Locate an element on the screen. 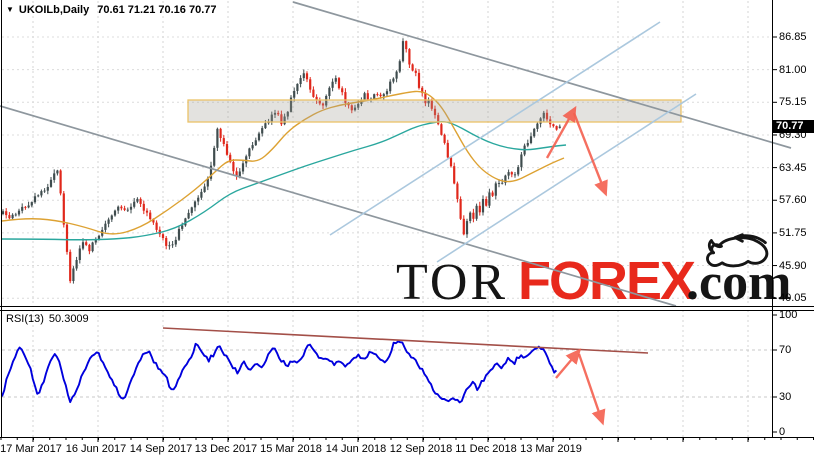 The height and width of the screenshot is (460, 814). price-axis-label: 51.75 is located at coordinates (793, 232).